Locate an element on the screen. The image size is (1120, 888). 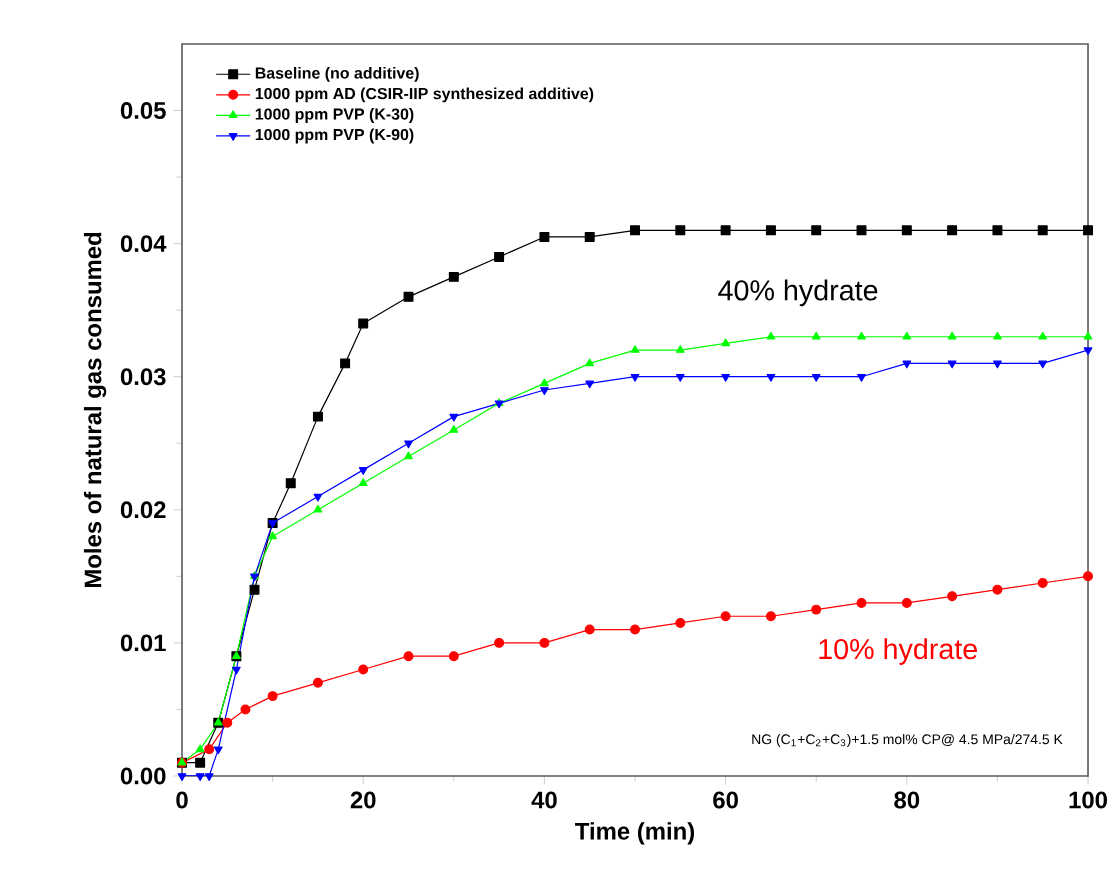
y-tick-label: 0.01 is located at coordinates (143, 643).